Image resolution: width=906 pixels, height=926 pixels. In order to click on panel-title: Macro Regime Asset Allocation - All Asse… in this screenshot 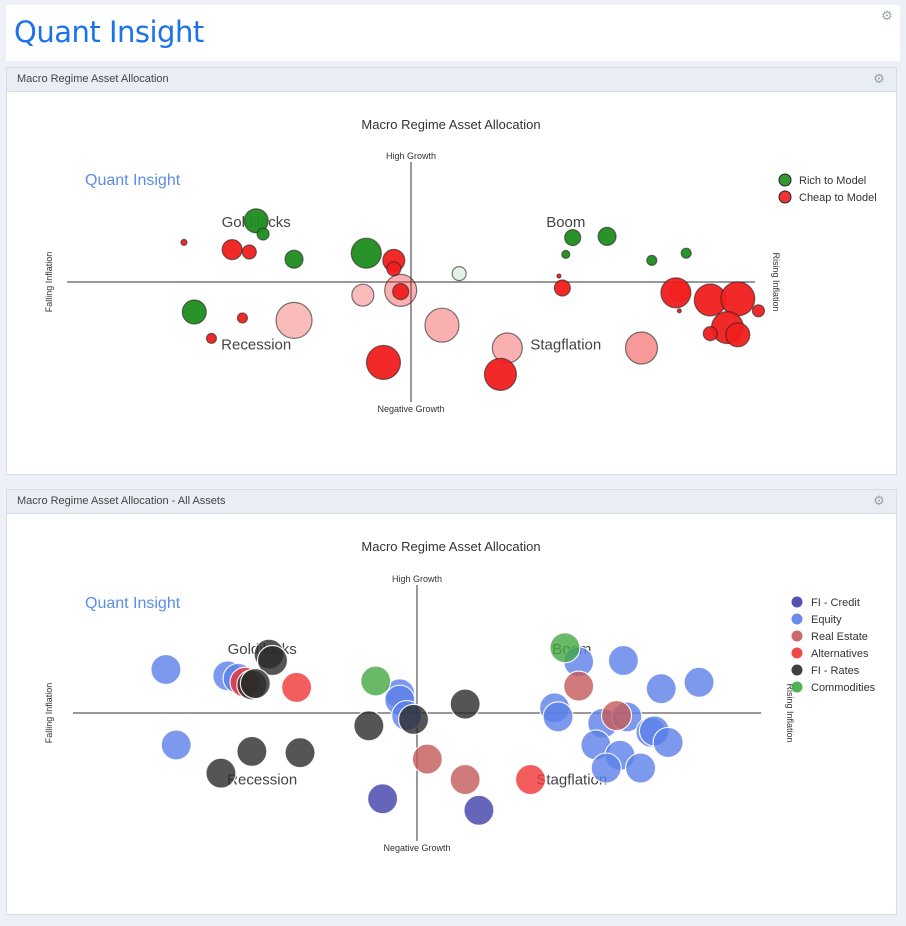, I will do `click(121, 501)`.